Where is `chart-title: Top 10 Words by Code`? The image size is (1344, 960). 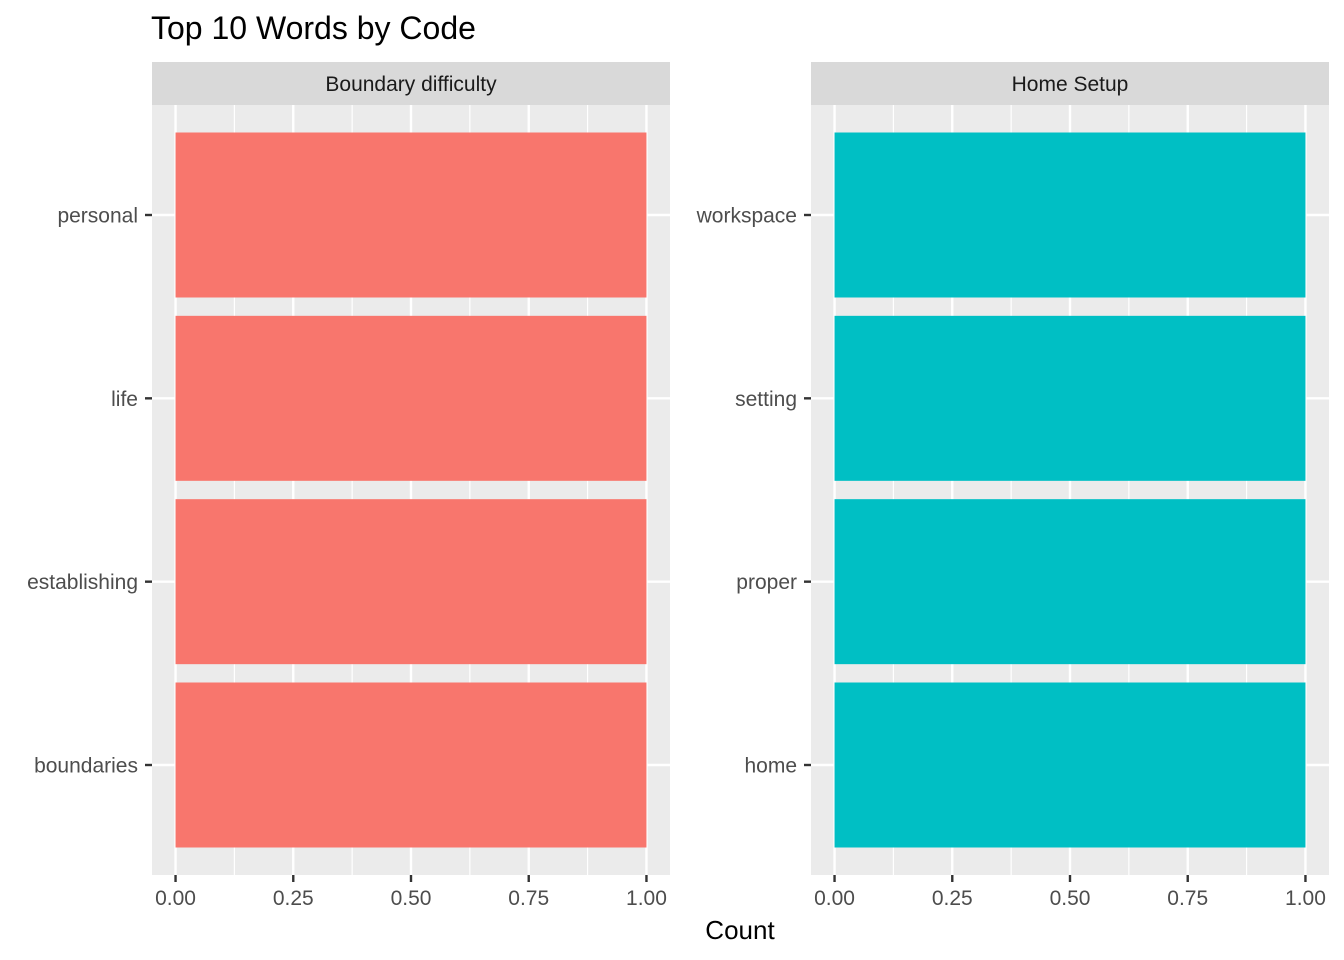 chart-title: Top 10 Words by Code is located at coordinates (313, 28).